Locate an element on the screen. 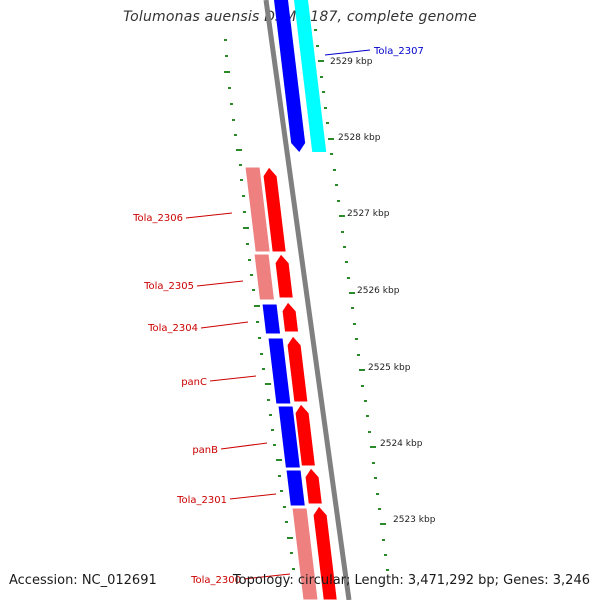 Image resolution: width=600 pixels, height=600 pixels. scale-label: 2523 kbp is located at coordinates (414, 520).